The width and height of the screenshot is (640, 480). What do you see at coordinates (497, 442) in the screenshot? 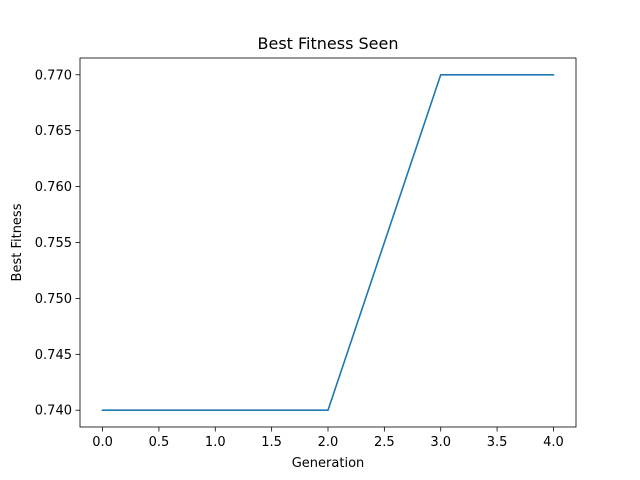
I see `x-tick-label: 3.5` at bounding box center [497, 442].